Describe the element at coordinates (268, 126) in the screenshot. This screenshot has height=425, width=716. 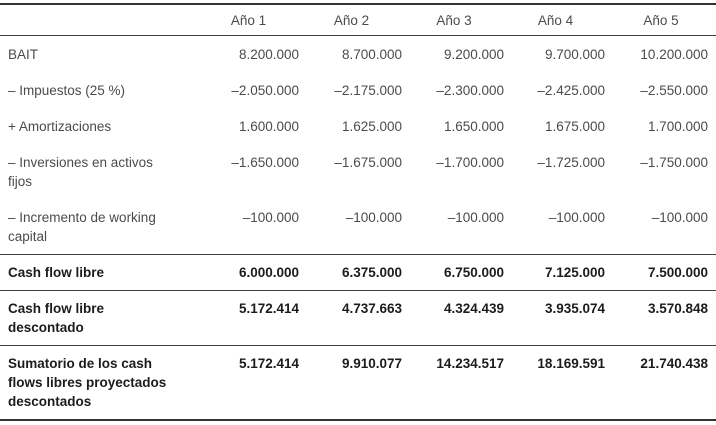
I see `value-cell-year-1: 1.600.000` at that location.